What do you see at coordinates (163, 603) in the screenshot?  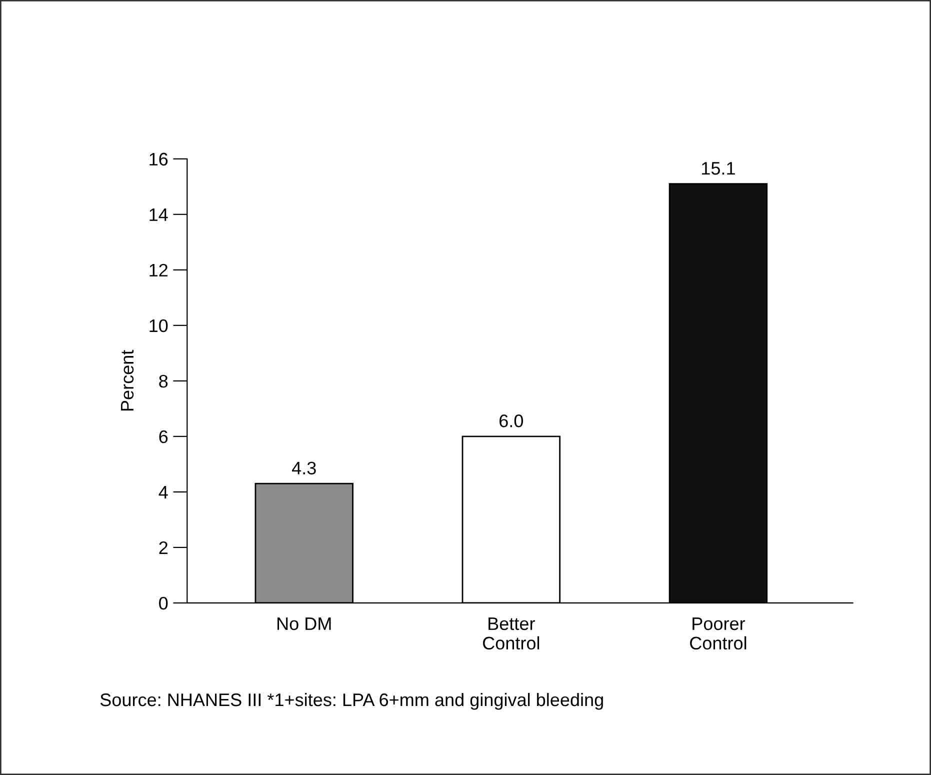 I see `y-tick-label: 0` at bounding box center [163, 603].